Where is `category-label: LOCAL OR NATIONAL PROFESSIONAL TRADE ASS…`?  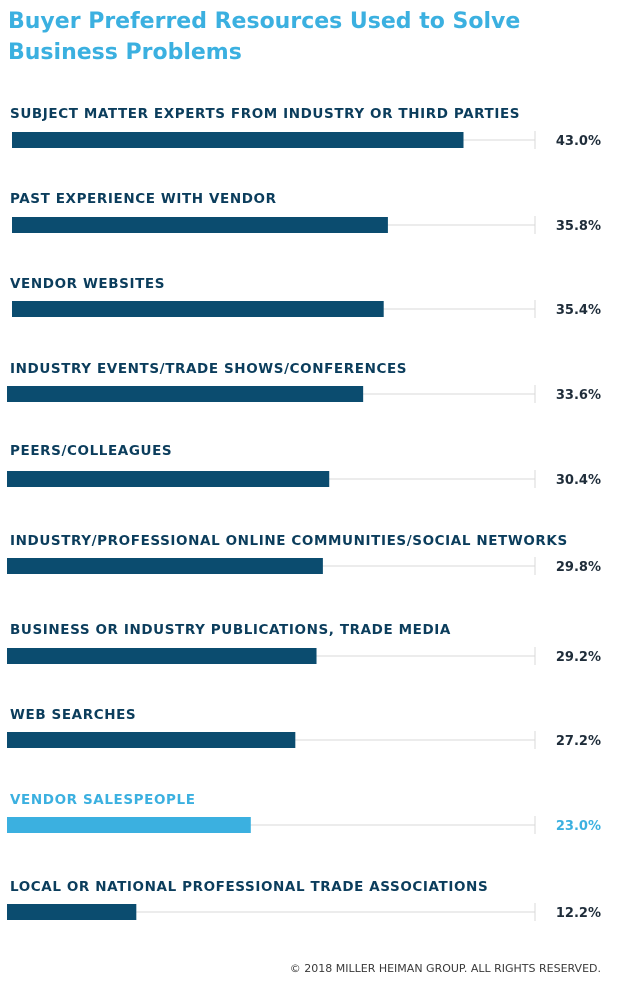 category-label: LOCAL OR NATIONAL PROFESSIONAL TRADE ASS… is located at coordinates (249, 887).